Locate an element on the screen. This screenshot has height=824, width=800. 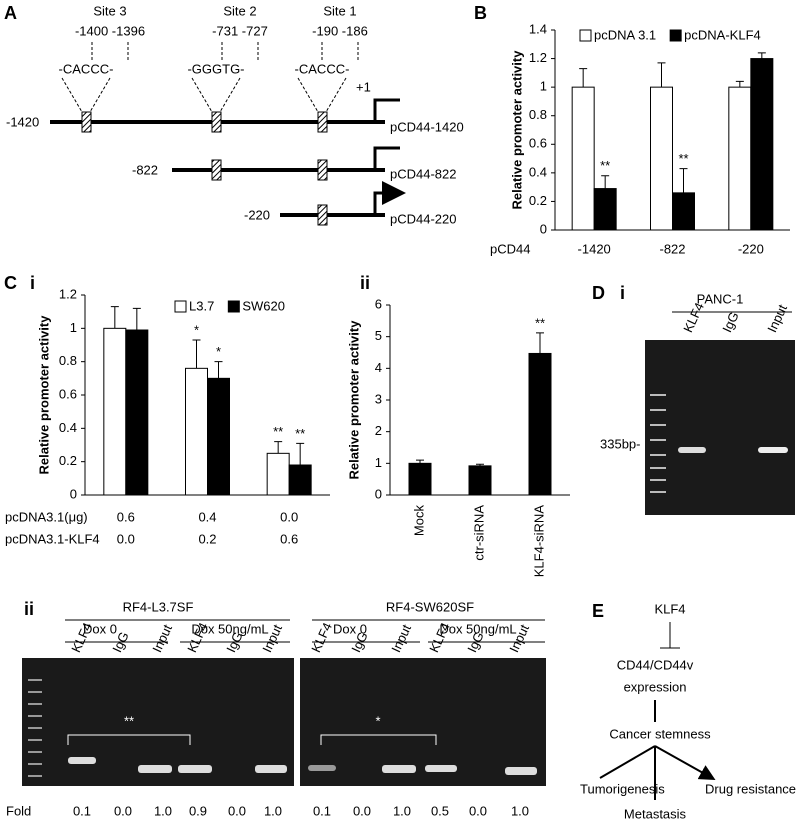
construct-start: -1420 is located at coordinates (22, 121).